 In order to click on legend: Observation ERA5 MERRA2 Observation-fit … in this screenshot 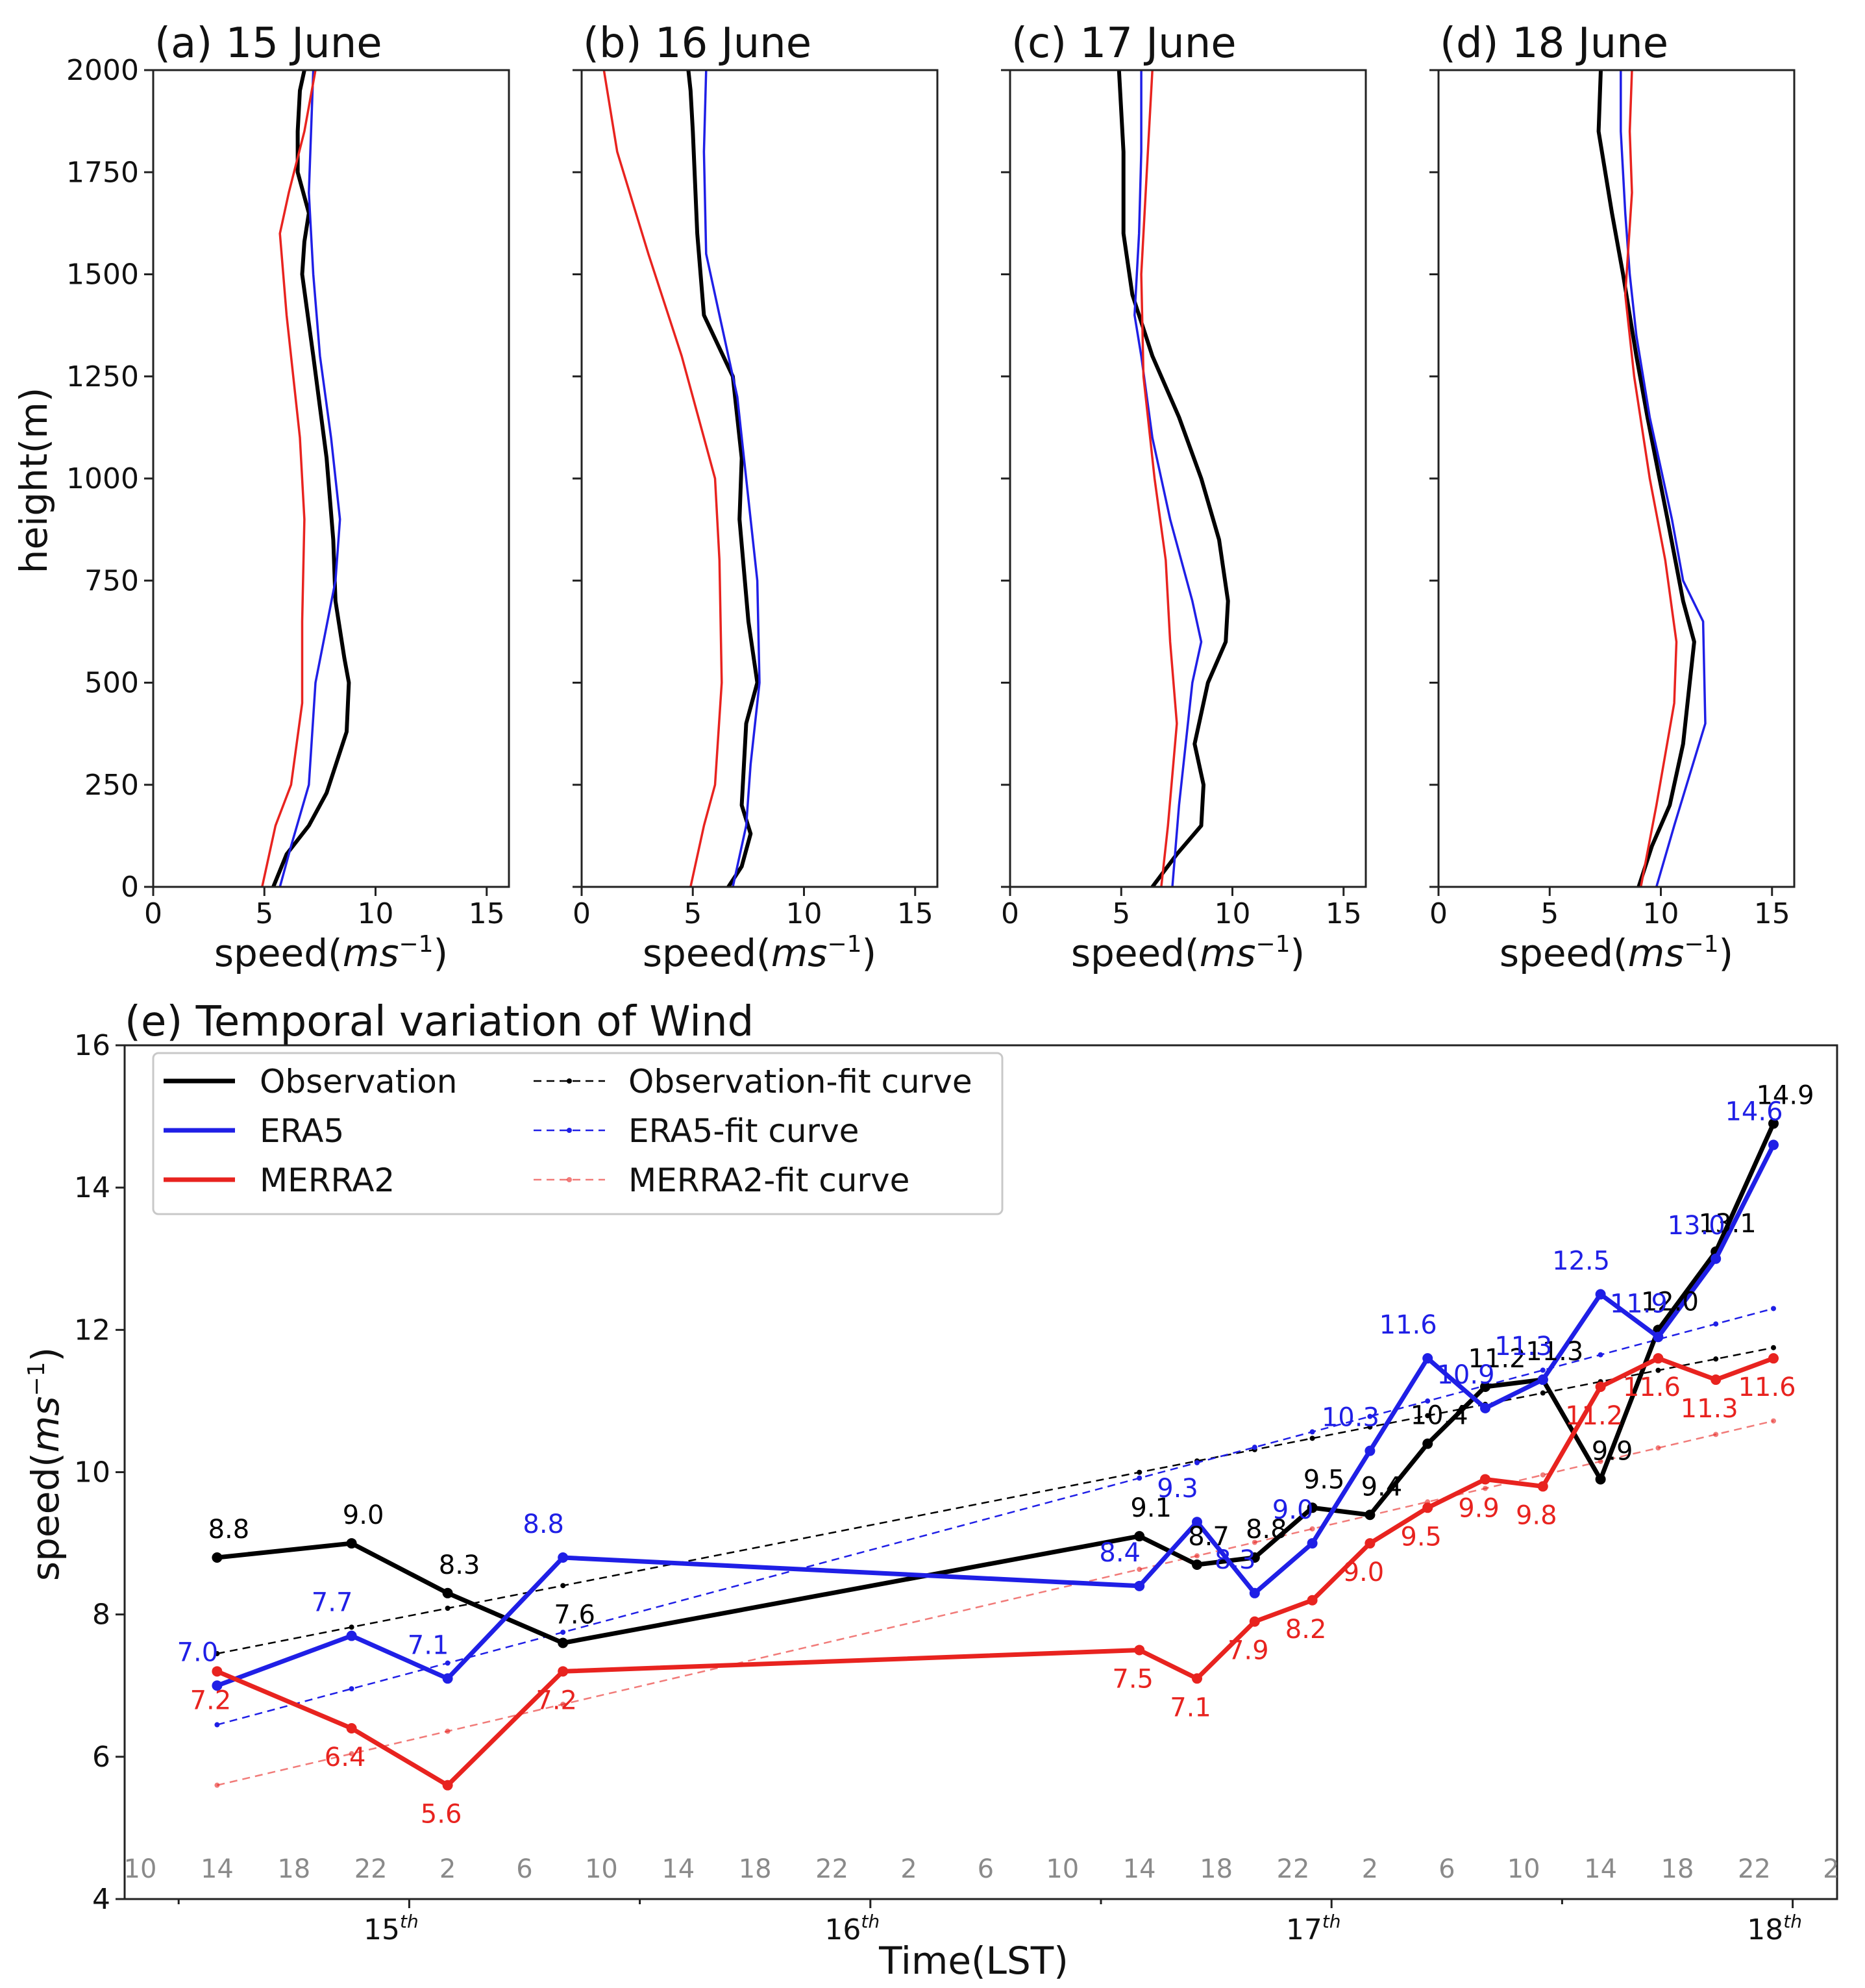, I will do `click(578, 1133)`.